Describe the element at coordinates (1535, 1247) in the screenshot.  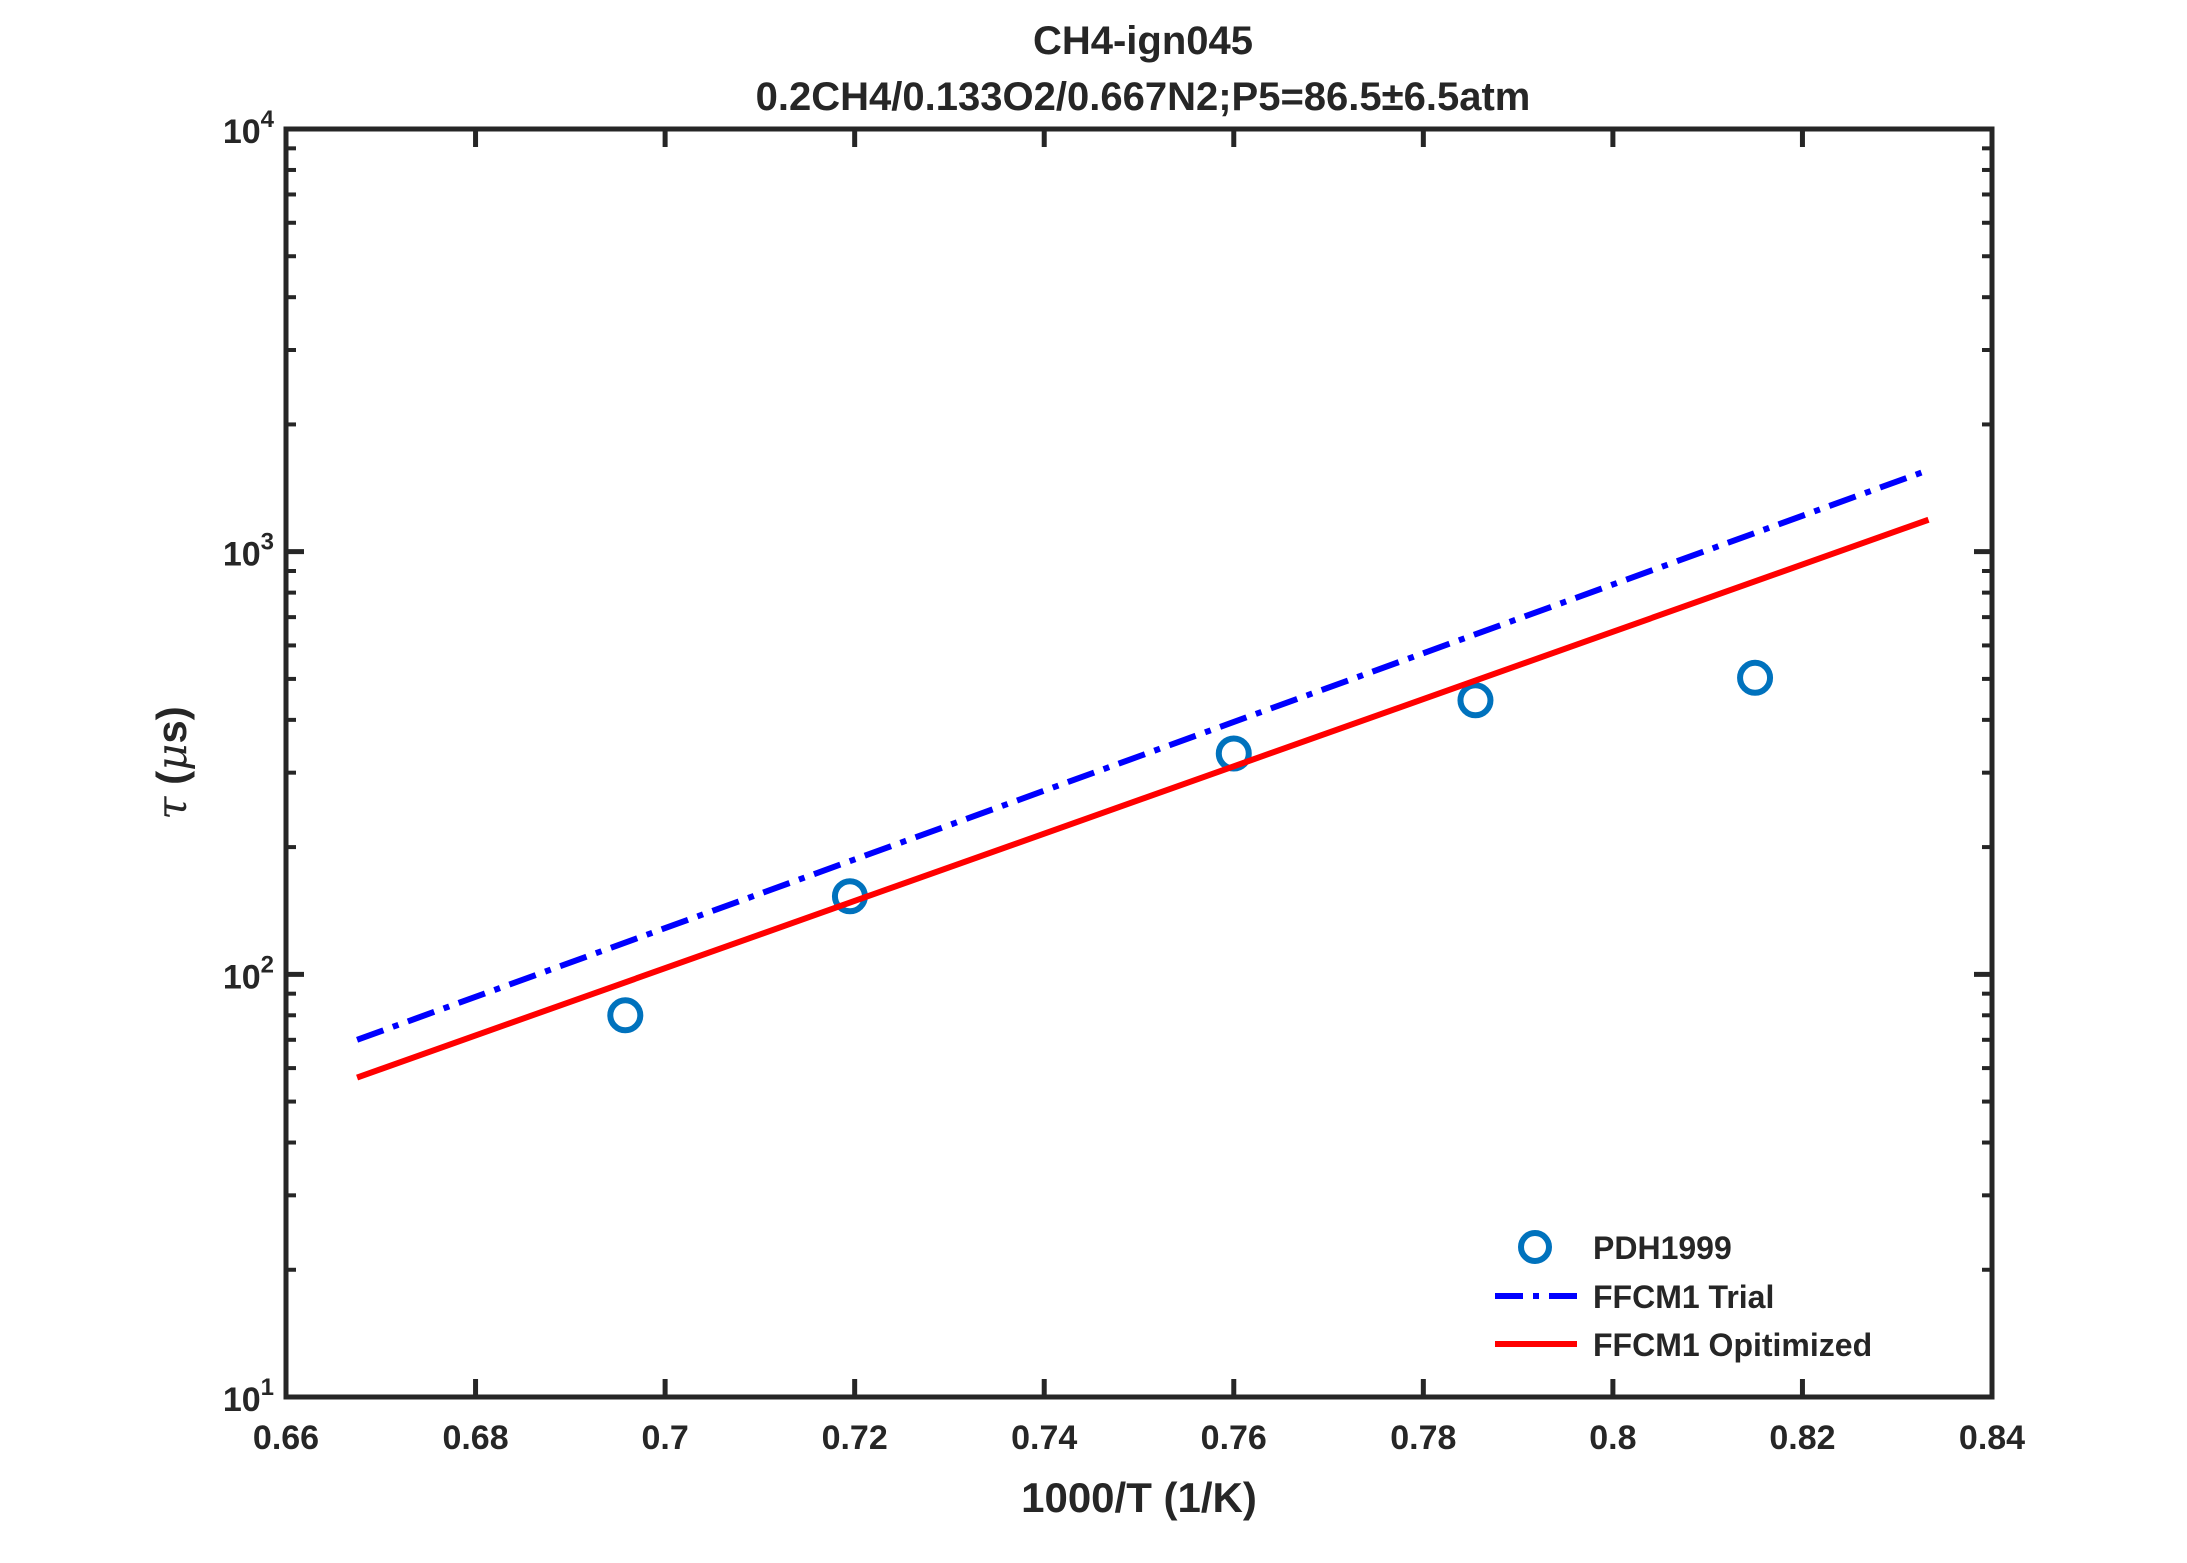
I see `legend-marker-pdh1999` at that location.